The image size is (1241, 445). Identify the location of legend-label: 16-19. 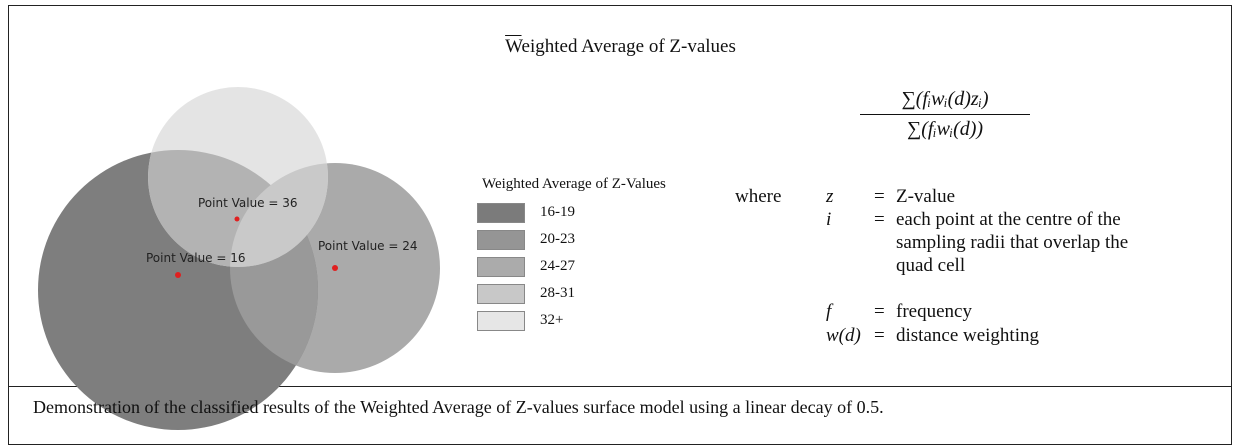
(557, 212).